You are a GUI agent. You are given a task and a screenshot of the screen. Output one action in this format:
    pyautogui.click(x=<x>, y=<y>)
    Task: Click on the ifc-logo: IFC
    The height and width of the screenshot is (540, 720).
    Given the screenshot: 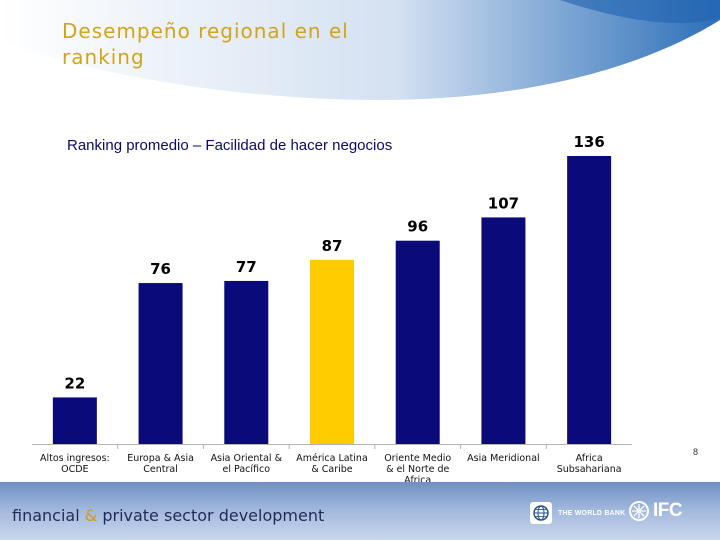 What is the action you would take?
    pyautogui.click(x=655, y=511)
    